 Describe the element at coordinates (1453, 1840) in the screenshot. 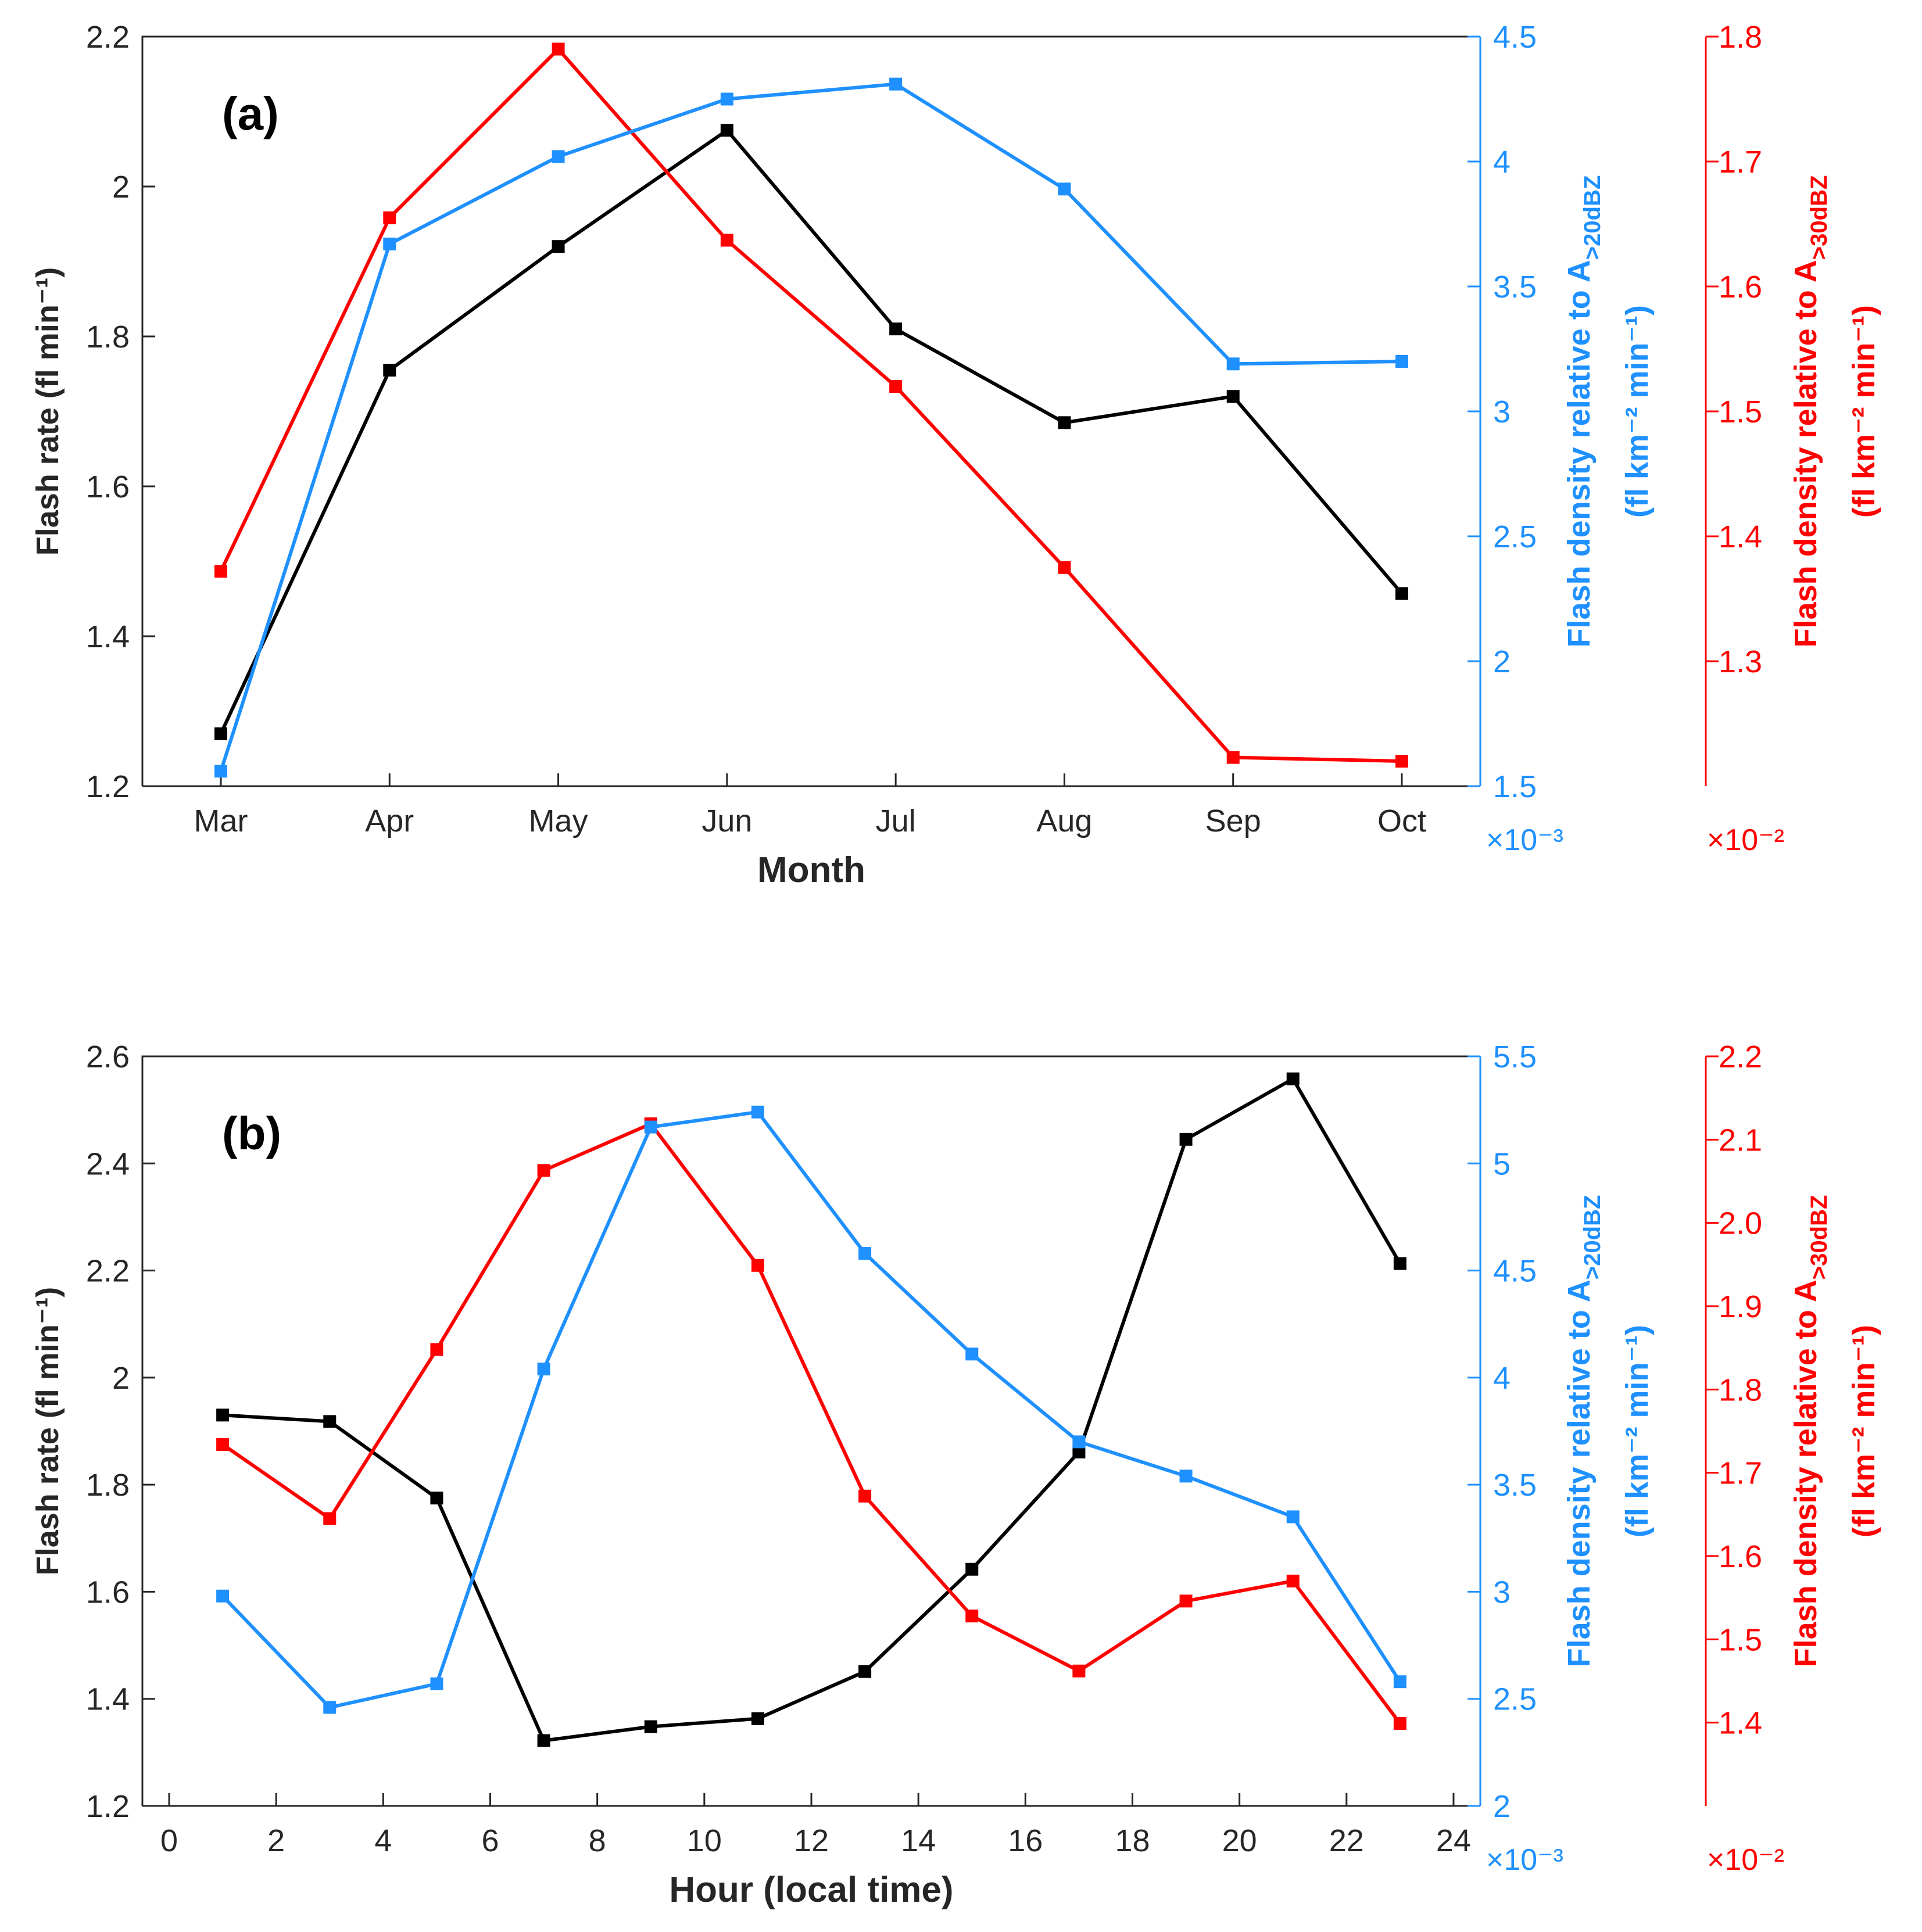

I see `x-tick-label: 24` at that location.